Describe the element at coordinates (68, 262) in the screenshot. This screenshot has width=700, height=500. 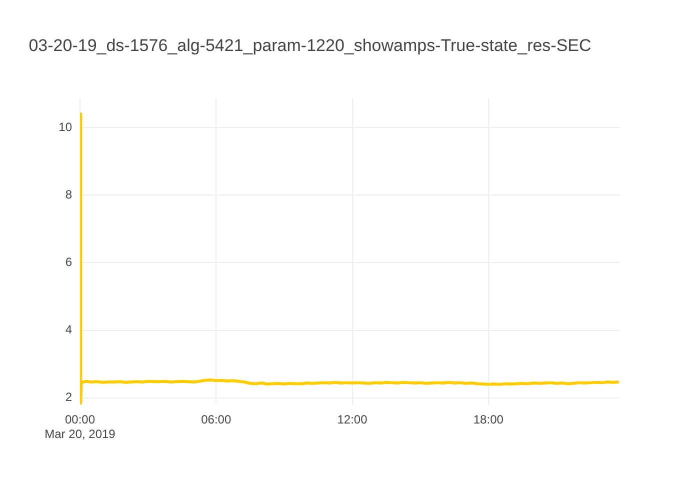
I see `y-tick-label: 6` at that location.